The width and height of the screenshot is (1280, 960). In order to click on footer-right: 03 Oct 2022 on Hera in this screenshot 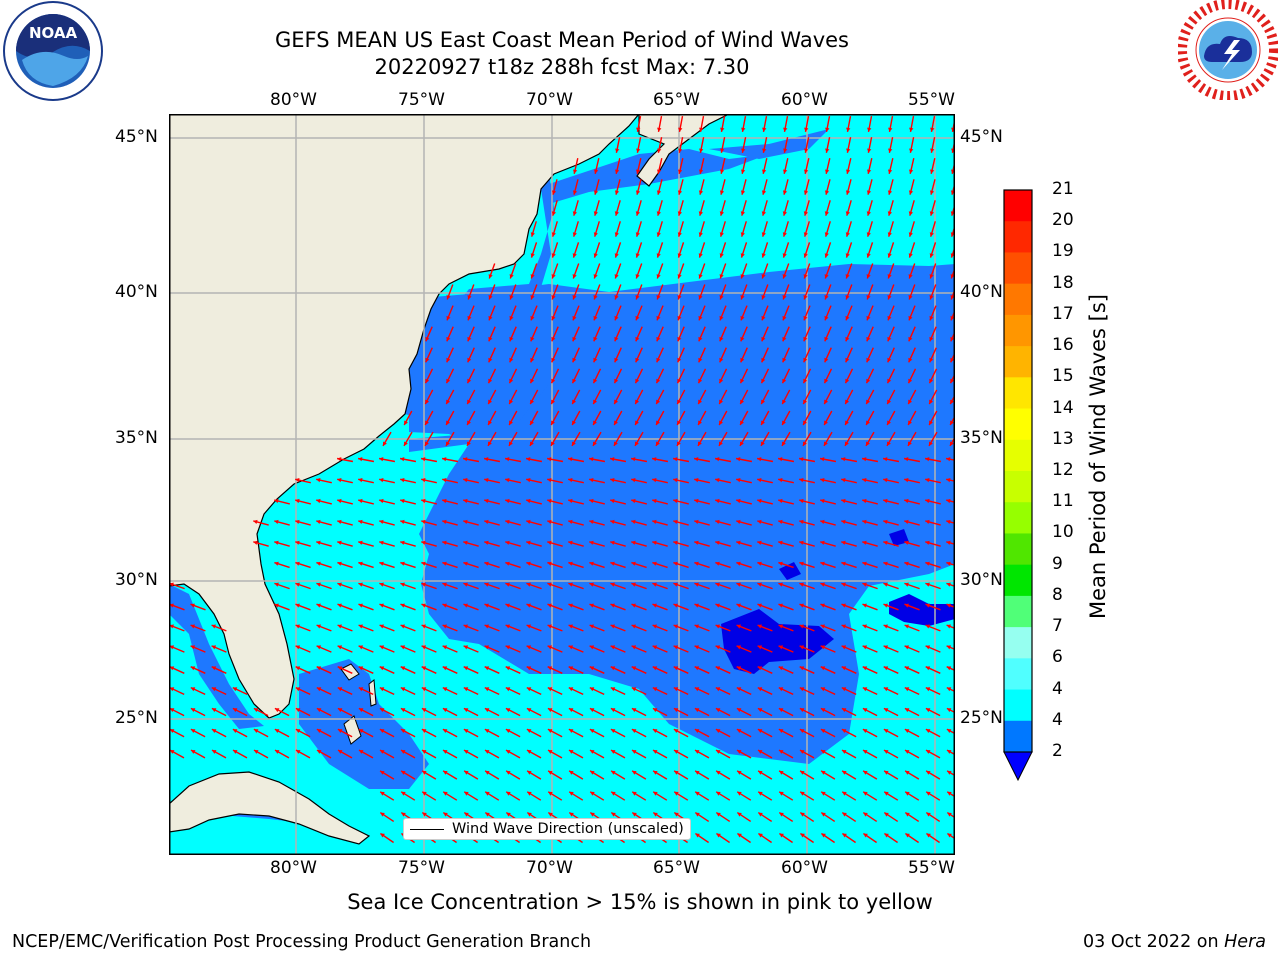, I will do `click(1174, 942)`.